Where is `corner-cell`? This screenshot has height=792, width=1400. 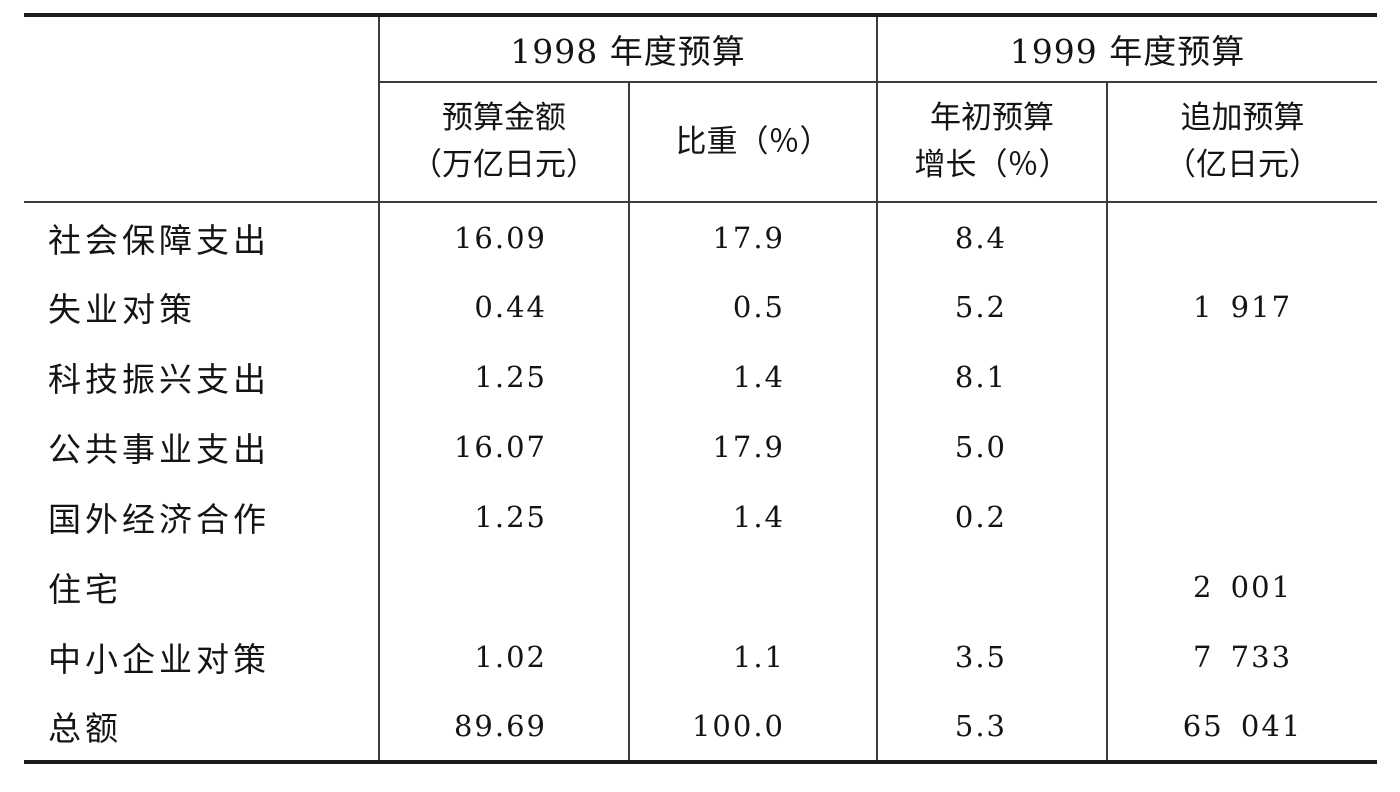
corner-cell is located at coordinates (202, 109).